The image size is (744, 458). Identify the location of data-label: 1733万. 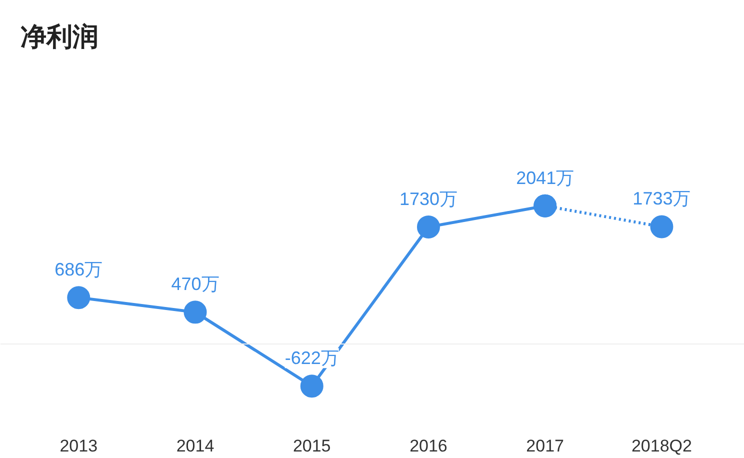
(661, 198).